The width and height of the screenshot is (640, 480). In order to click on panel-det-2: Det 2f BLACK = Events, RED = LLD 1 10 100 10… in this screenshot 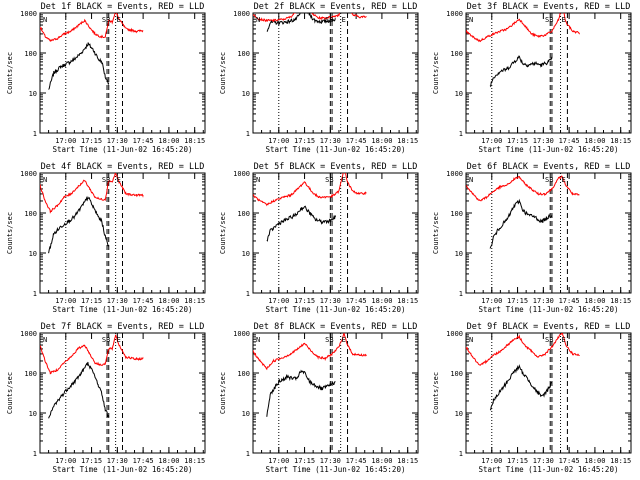, I will do `click(319, 78)`.